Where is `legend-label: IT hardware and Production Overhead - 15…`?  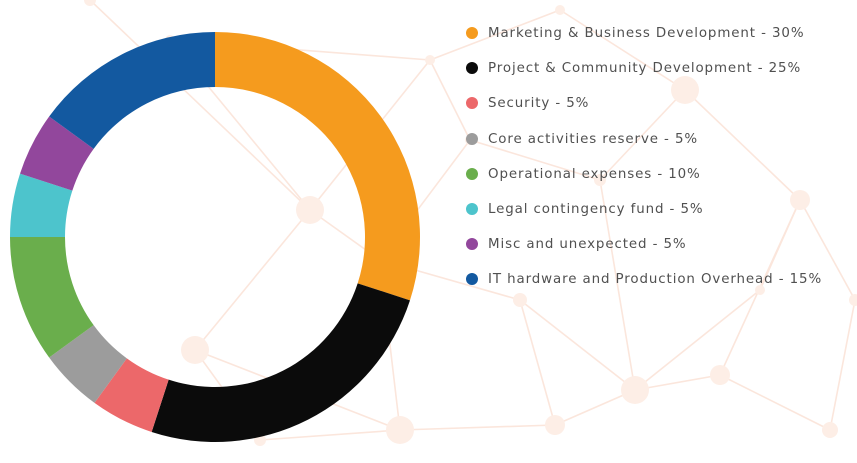
legend-label: IT hardware and Production Overhead - 15… is located at coordinates (655, 280).